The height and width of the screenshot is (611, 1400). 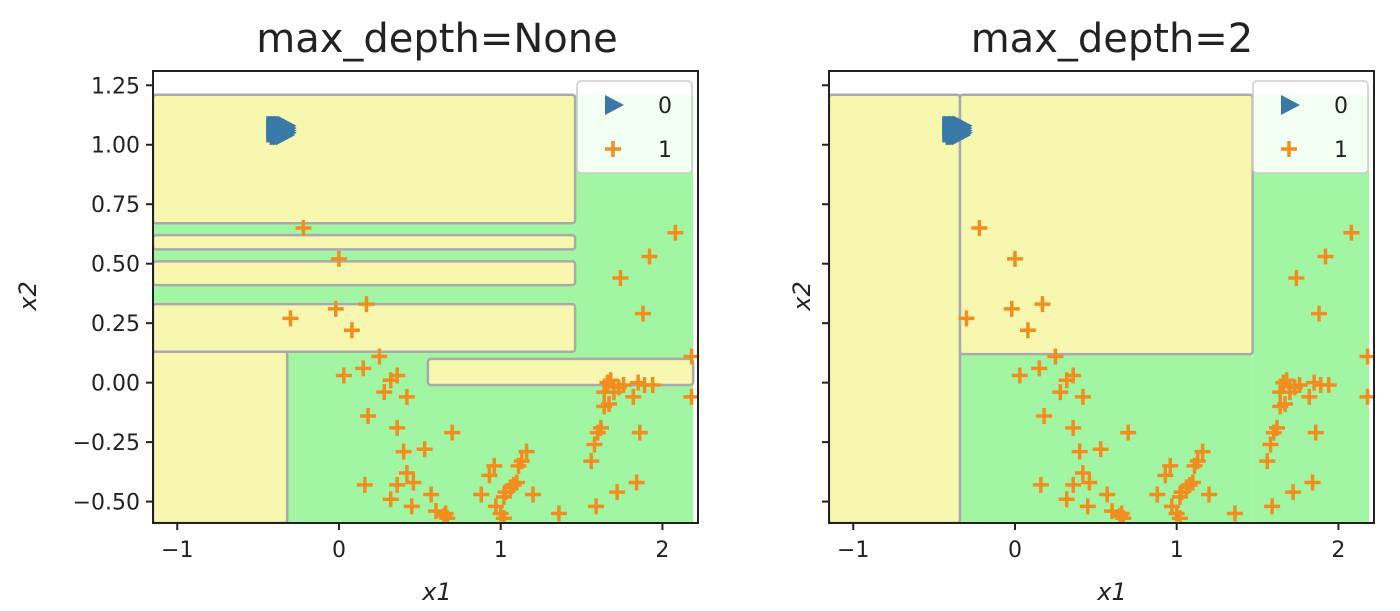 What do you see at coordinates (1111, 592) in the screenshot?
I see `right-x-axis-label: x1` at bounding box center [1111, 592].